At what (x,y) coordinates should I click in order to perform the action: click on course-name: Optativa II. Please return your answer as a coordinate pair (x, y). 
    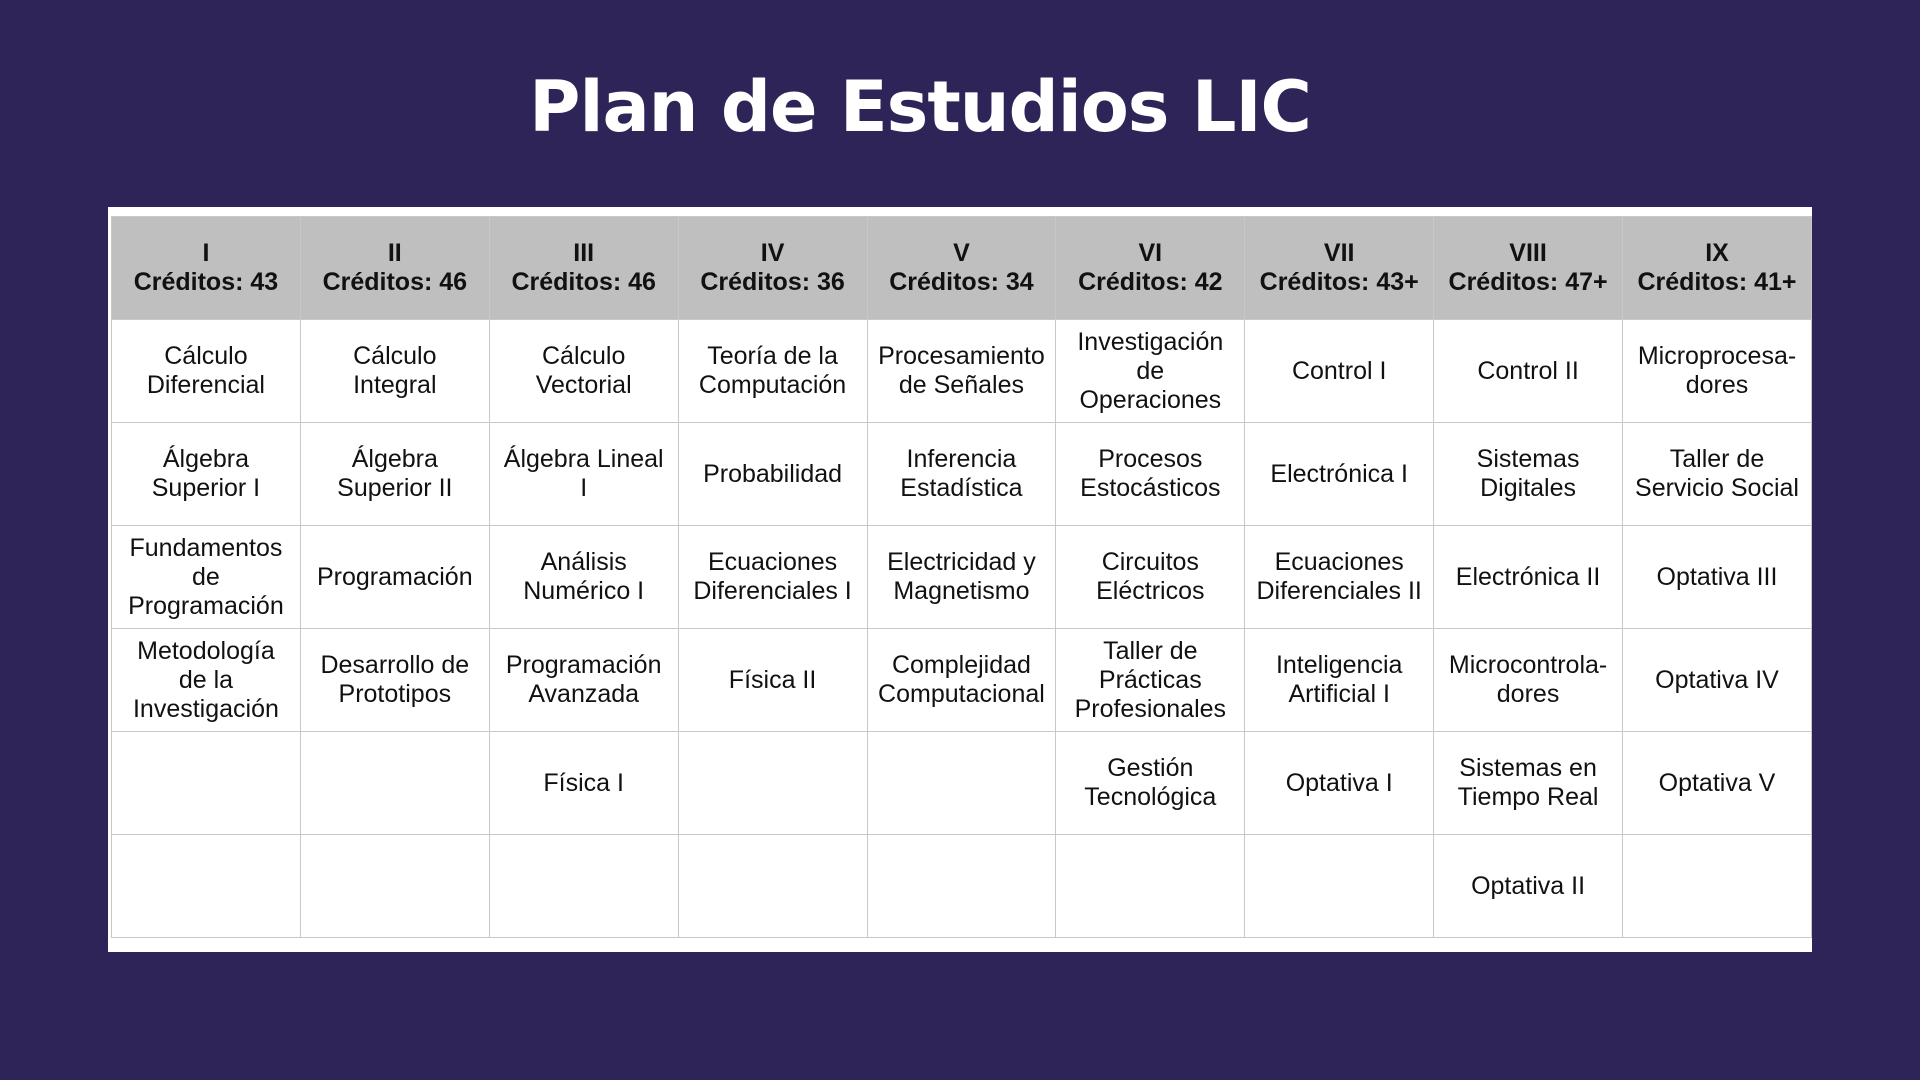
    Looking at the image, I should click on (1528, 885).